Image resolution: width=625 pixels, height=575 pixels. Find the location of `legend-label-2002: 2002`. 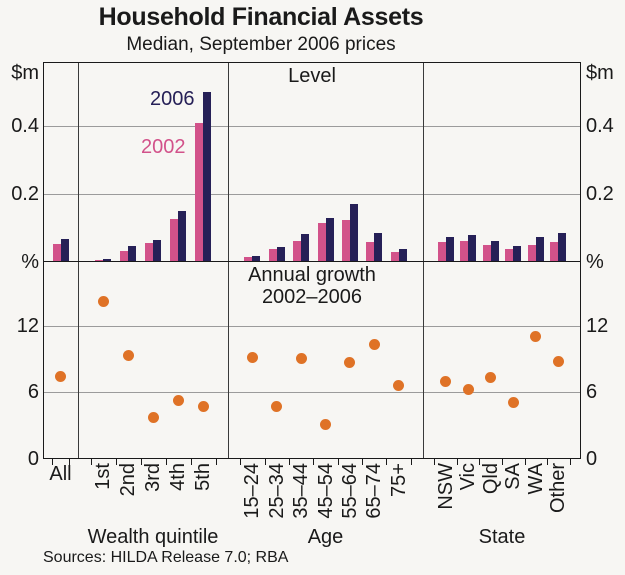

legend-label-2002: 2002 is located at coordinates (163, 147).